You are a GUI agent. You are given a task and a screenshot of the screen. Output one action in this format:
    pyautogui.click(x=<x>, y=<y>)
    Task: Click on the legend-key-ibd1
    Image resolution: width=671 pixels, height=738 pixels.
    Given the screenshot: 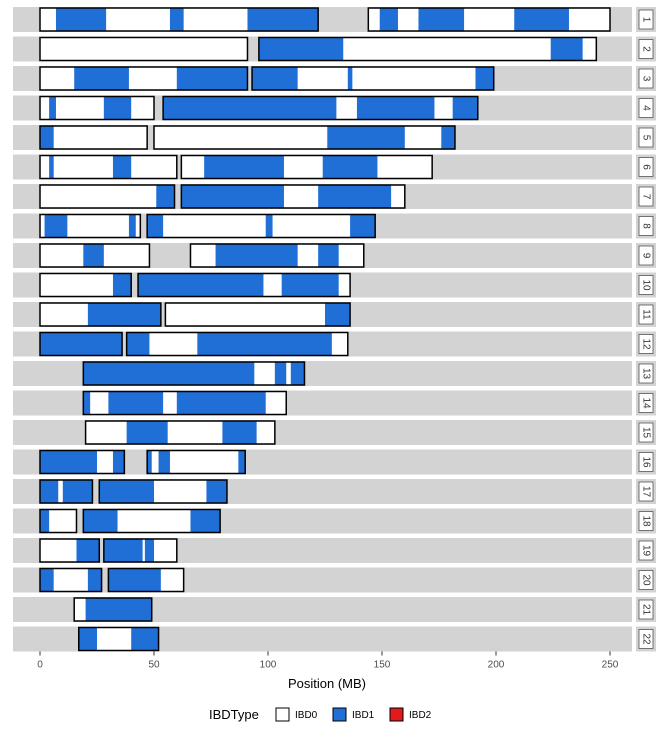 What is the action you would take?
    pyautogui.click(x=339, y=714)
    